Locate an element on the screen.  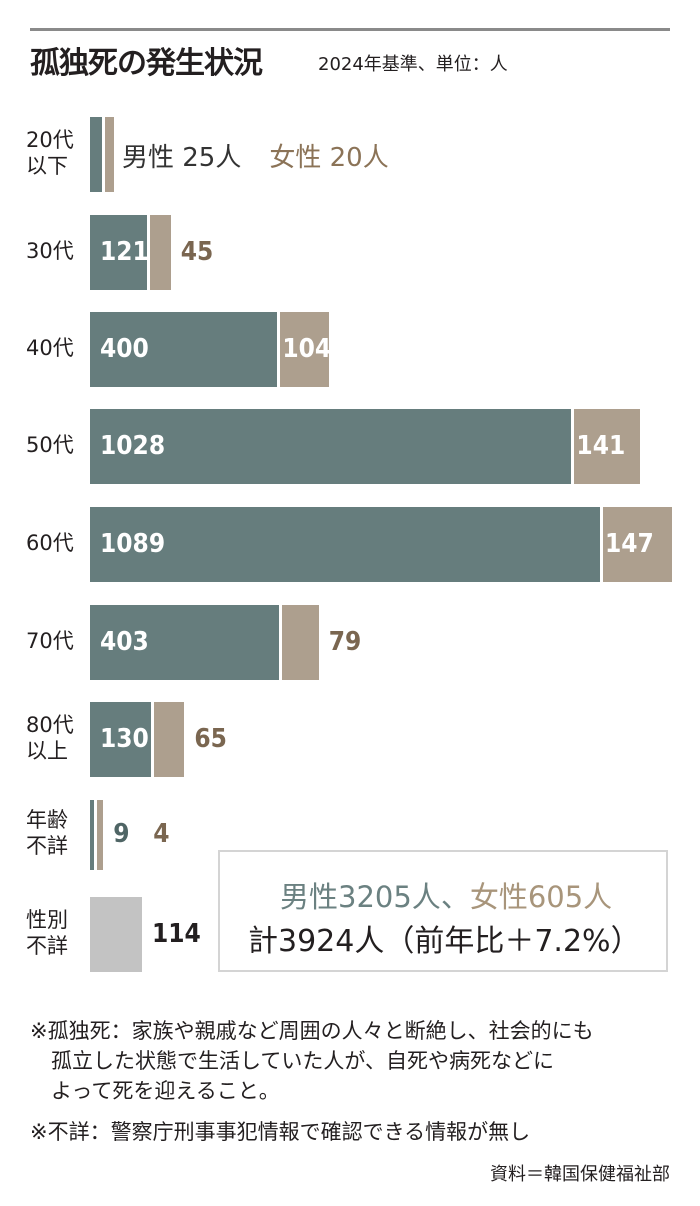
bar-unknown is located at coordinates (116, 934).